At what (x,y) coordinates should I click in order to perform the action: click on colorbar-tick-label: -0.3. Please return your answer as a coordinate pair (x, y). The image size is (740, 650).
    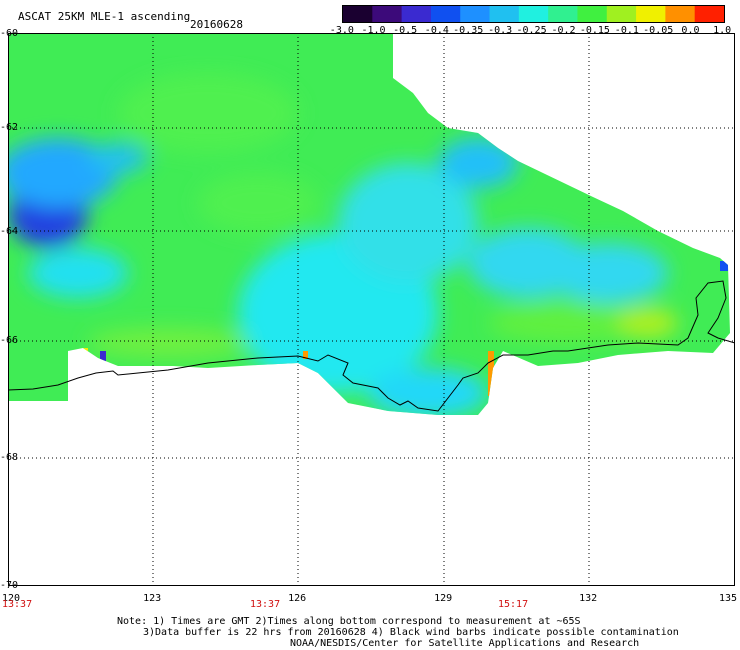
    Looking at the image, I should click on (500, 30).